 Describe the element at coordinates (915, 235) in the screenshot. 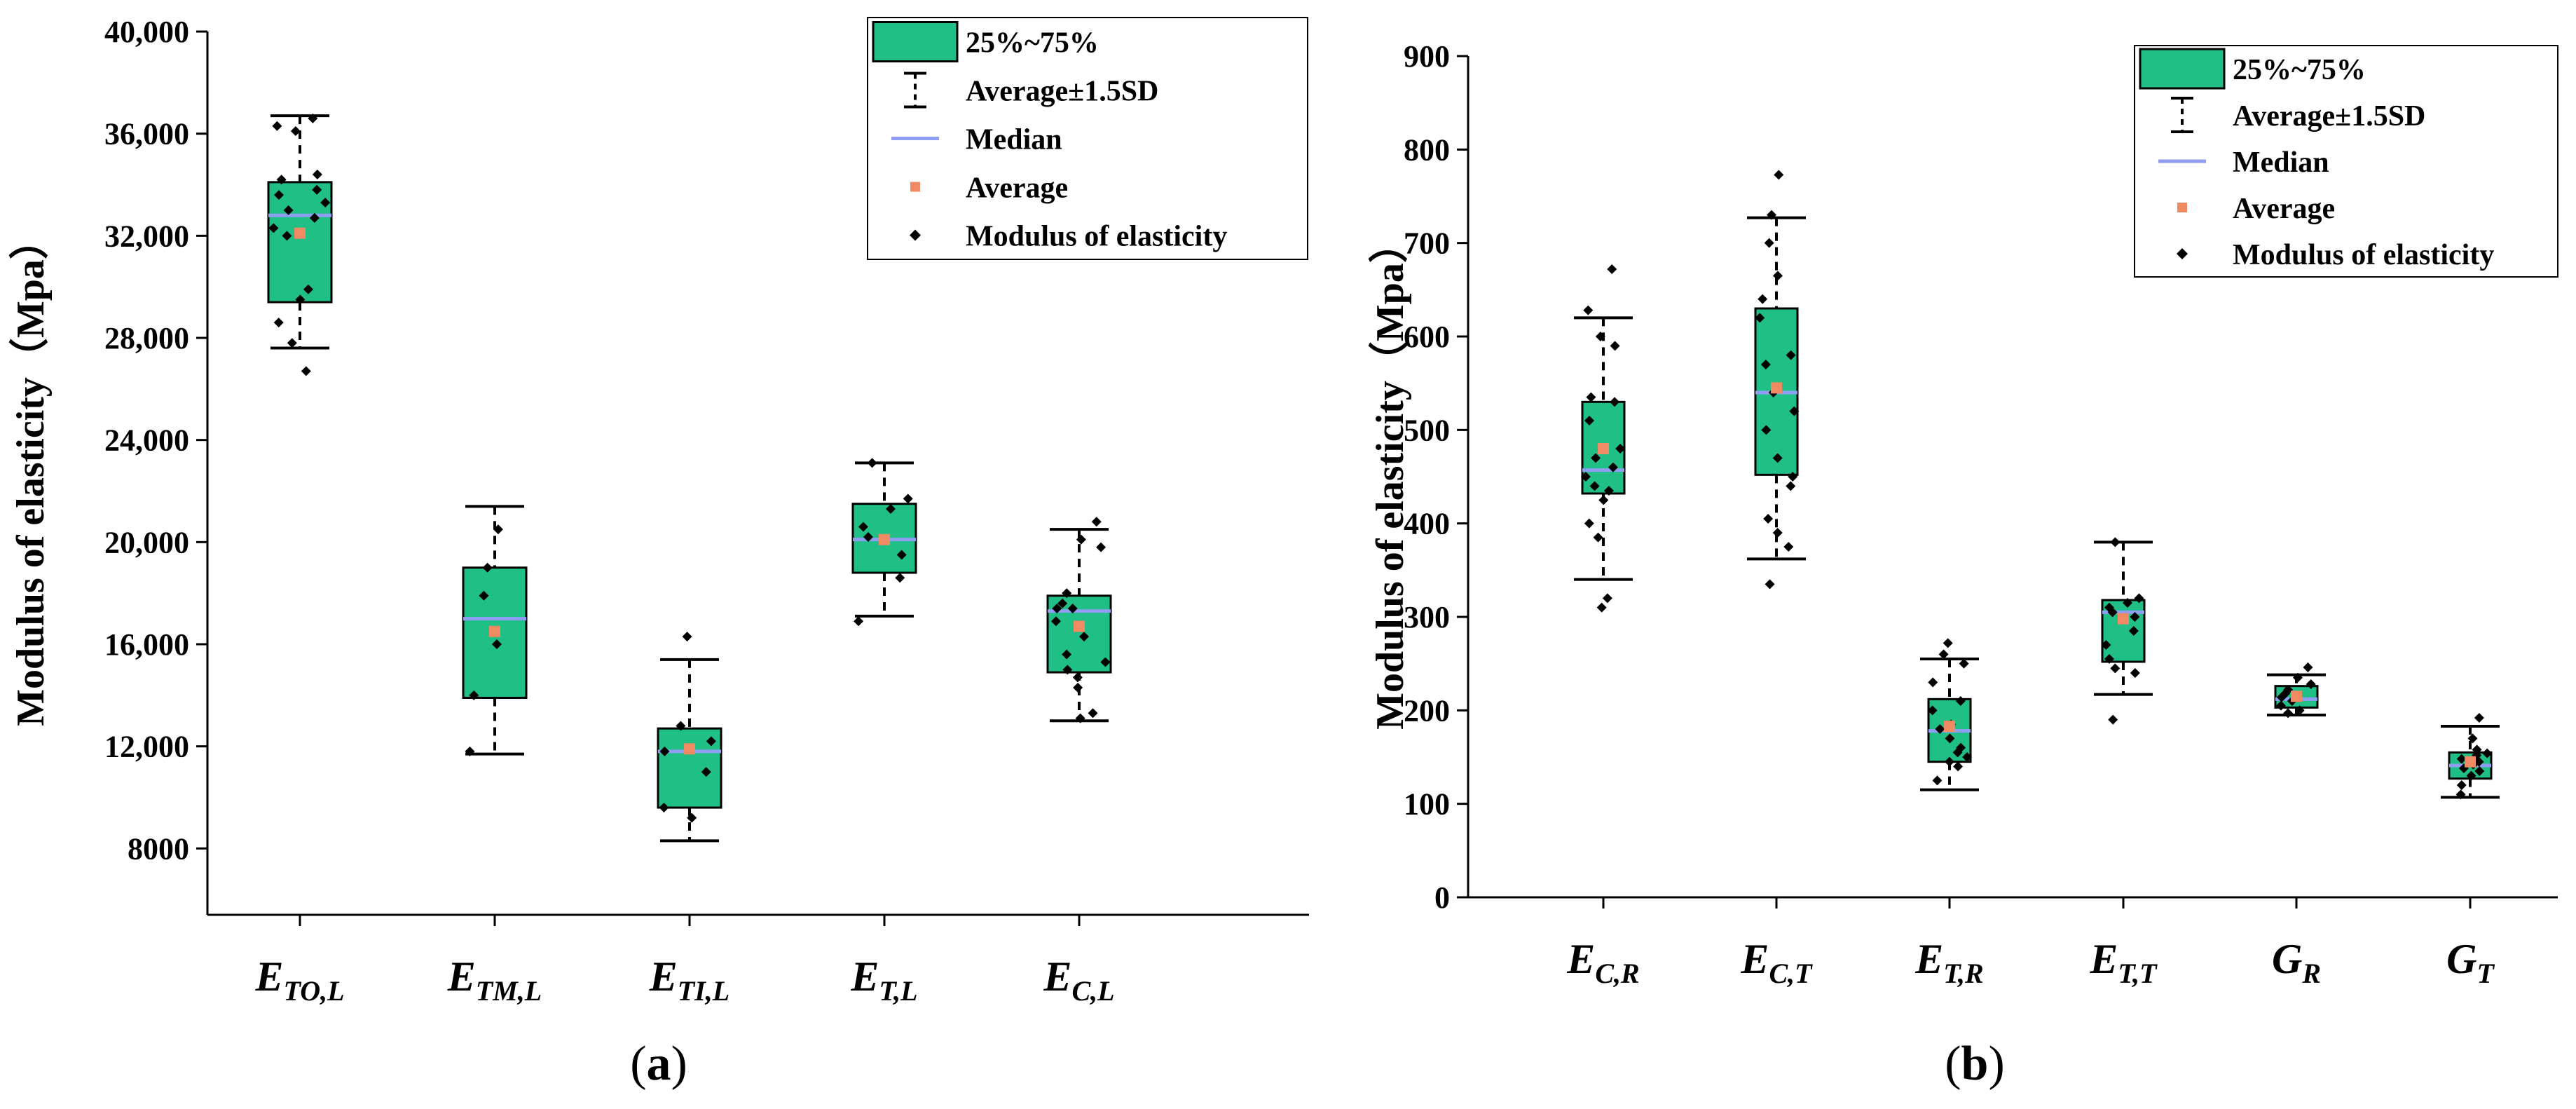

I see `legend-point-swatch` at that location.